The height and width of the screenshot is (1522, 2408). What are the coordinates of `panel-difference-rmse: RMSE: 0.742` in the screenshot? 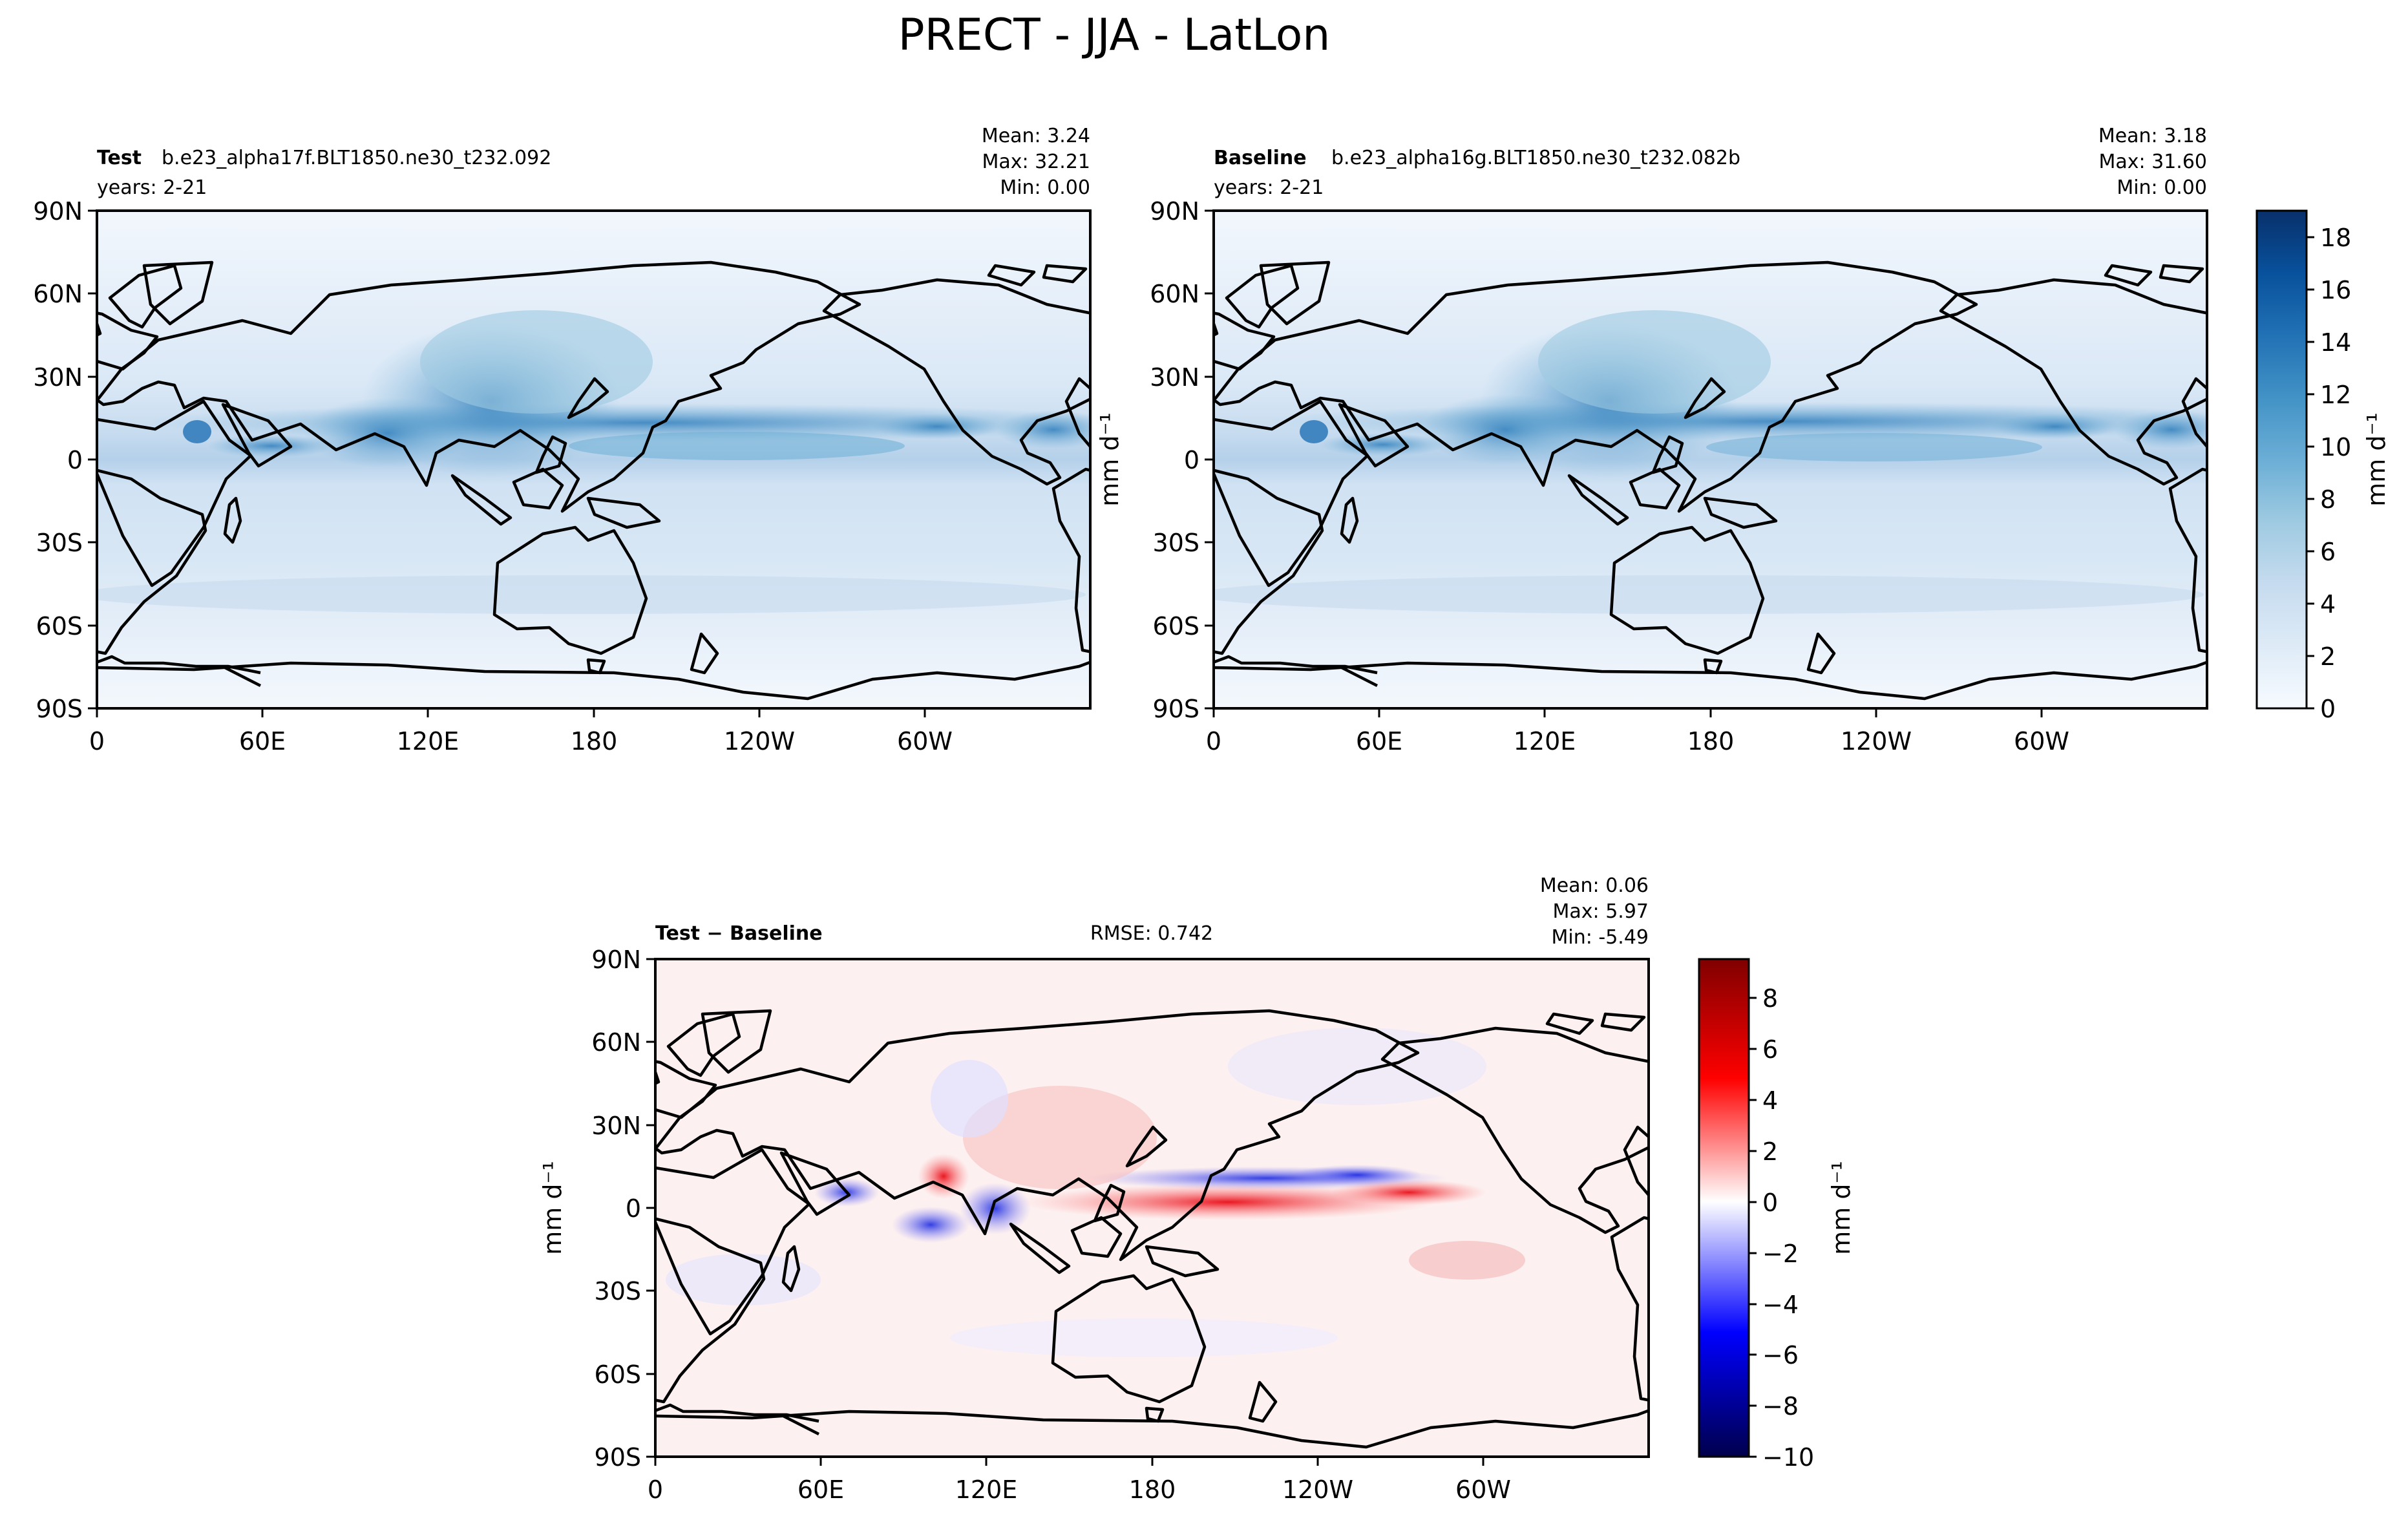 It's located at (1151, 933).